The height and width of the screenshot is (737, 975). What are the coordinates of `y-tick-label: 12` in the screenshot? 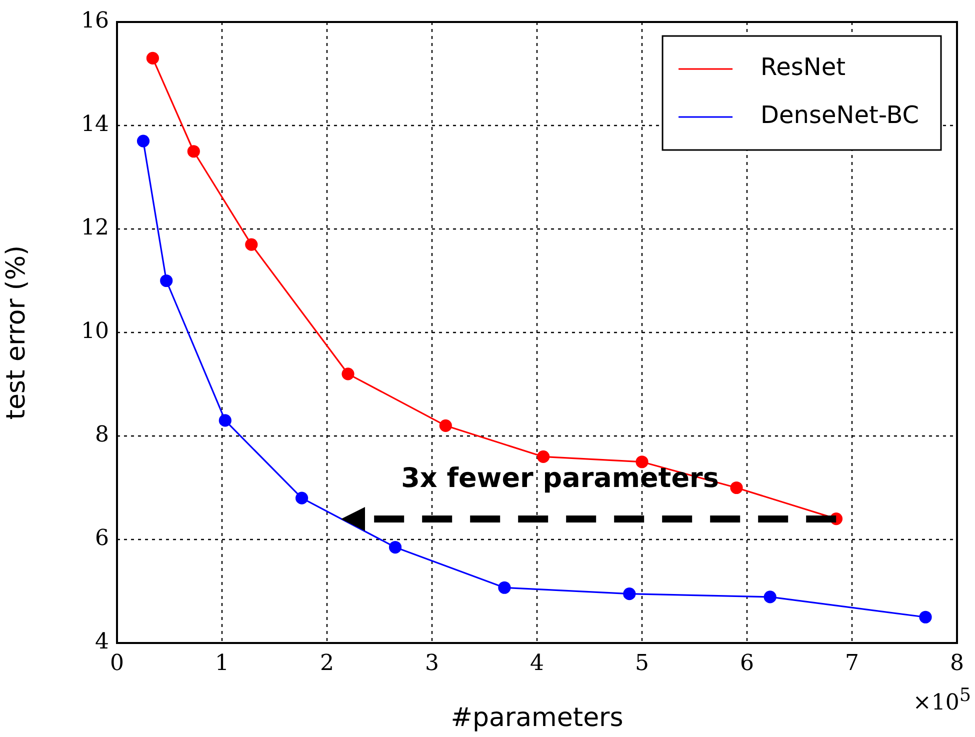 It's located at (95, 228).